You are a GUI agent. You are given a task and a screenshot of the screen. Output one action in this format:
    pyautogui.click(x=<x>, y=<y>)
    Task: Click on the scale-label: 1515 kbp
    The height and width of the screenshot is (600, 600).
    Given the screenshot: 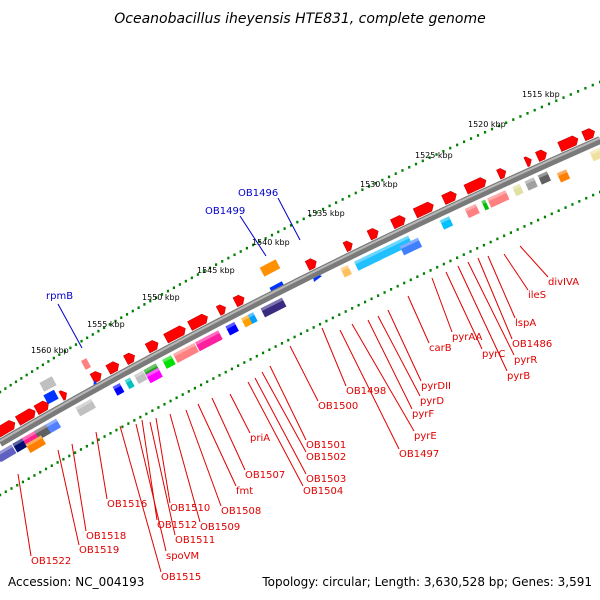 What is the action you would take?
    pyautogui.click(x=541, y=94)
    